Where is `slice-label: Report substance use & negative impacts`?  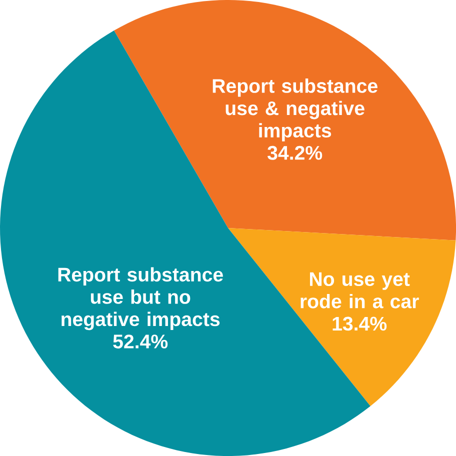 slice-label: Report substance use & negative impacts is located at coordinates (295, 110).